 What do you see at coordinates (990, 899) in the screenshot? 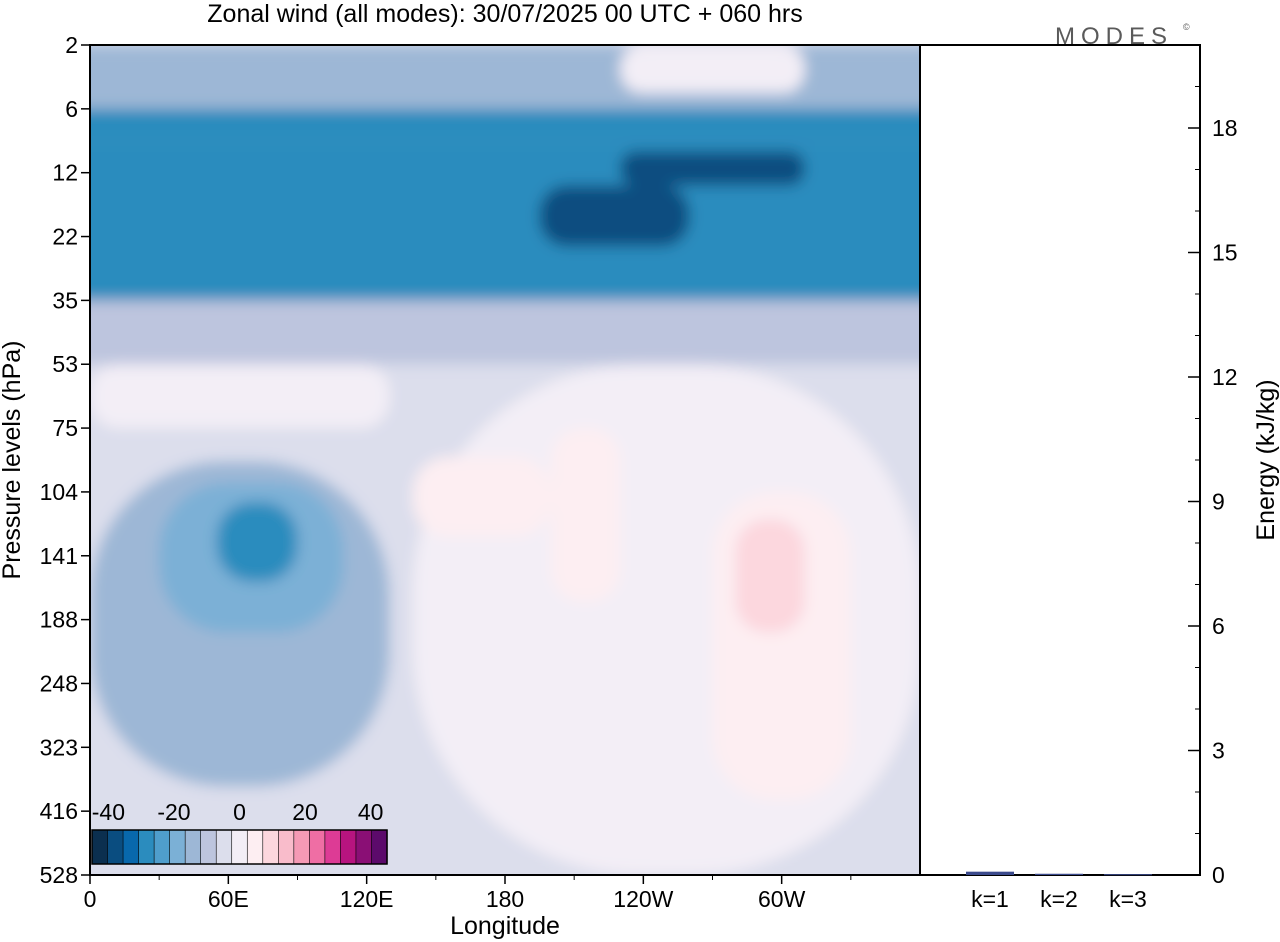
I see `energy-category-label: k=1` at bounding box center [990, 899].